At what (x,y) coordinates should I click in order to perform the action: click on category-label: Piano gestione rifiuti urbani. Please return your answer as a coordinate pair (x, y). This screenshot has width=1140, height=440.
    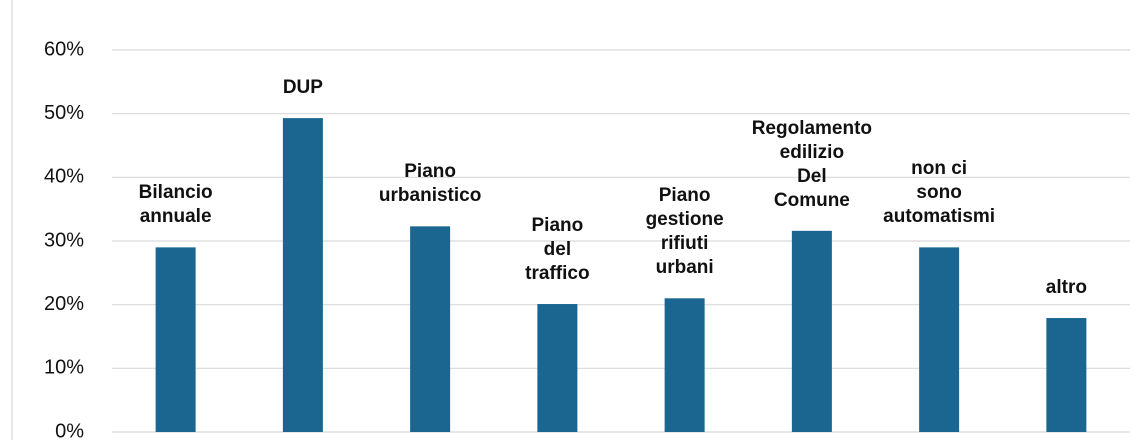
    Looking at the image, I should click on (684, 232).